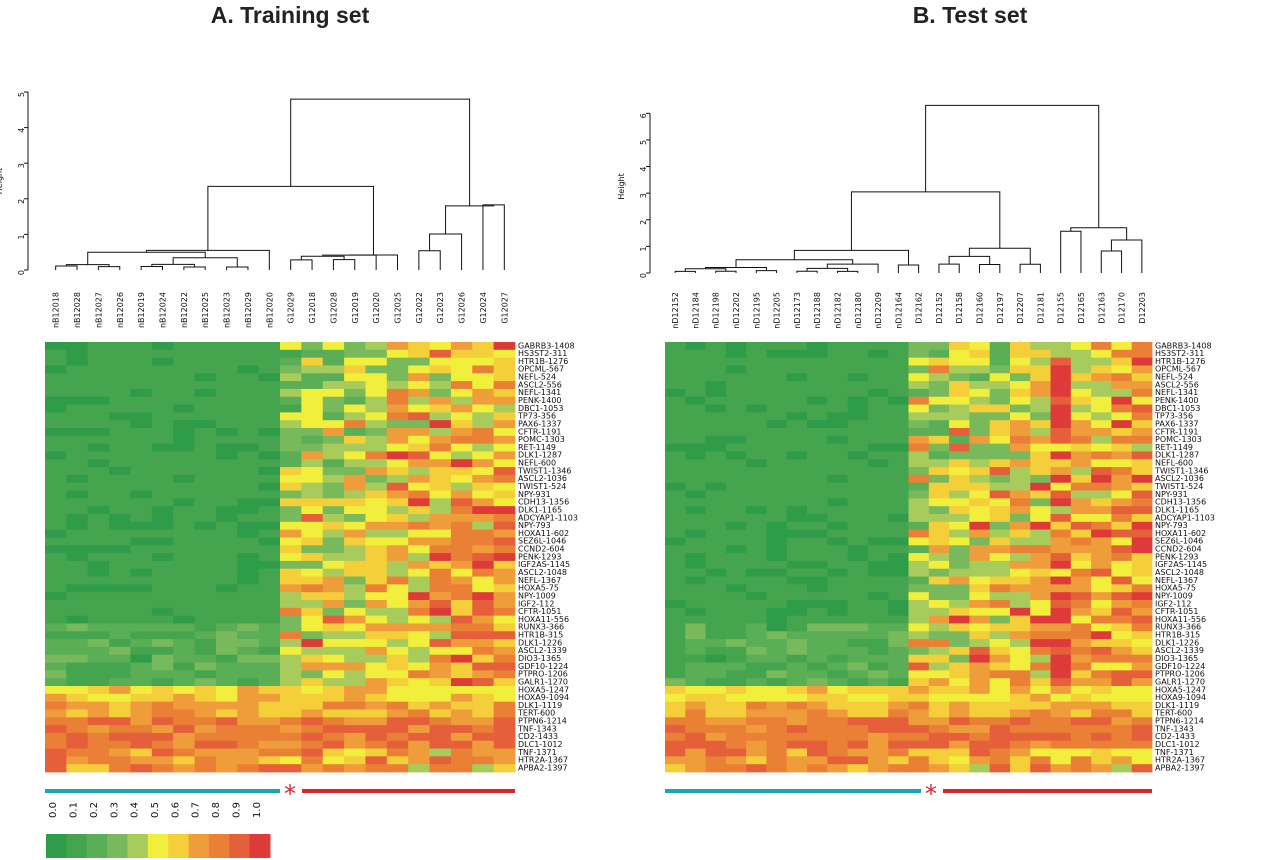  What do you see at coordinates (675, 310) in the screenshot?
I see `column-label: nD12152` at bounding box center [675, 310].